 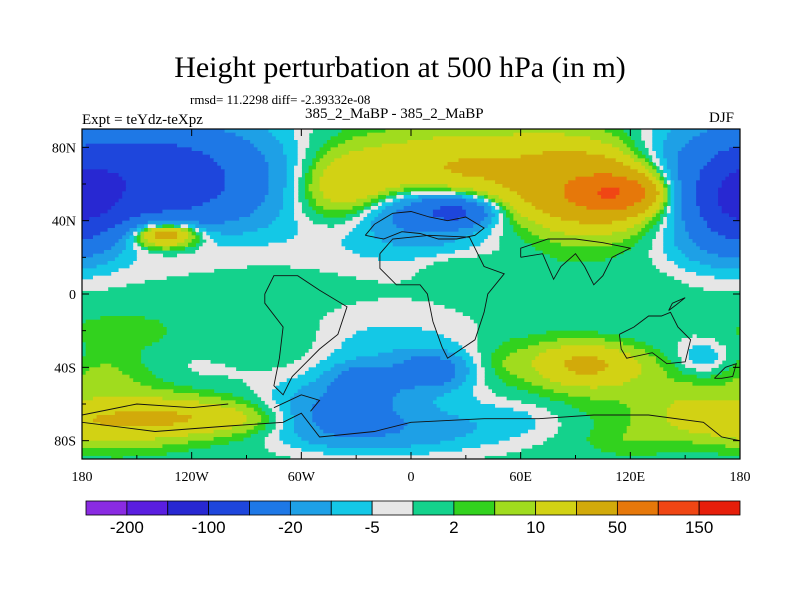 I want to click on colorbar: -200 -100 -20 -5 2 10 50 150, so click(x=413, y=518).